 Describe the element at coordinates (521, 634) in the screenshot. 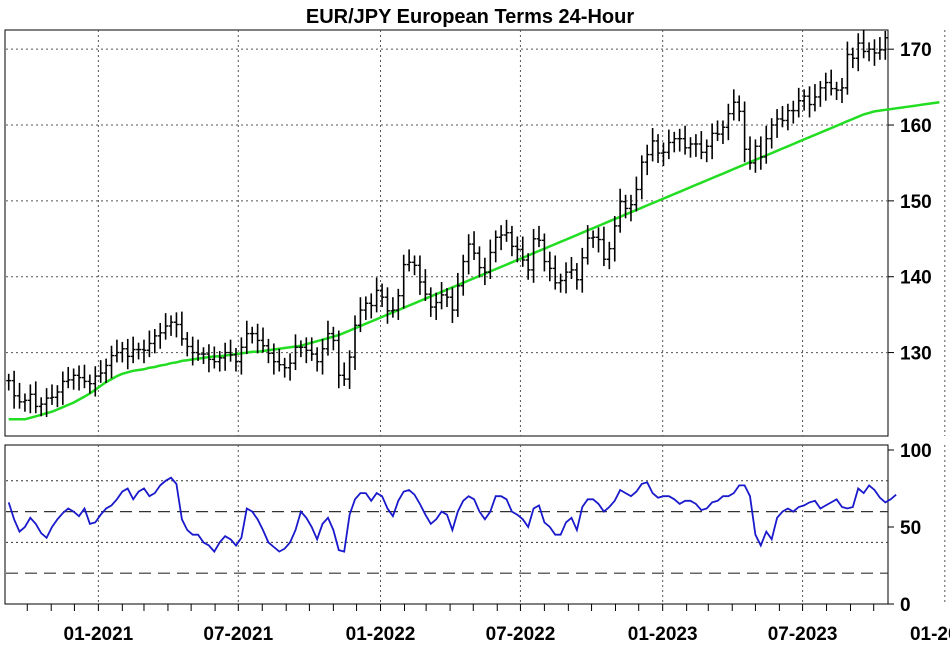

I see `x-tick-label: 07-2022` at that location.